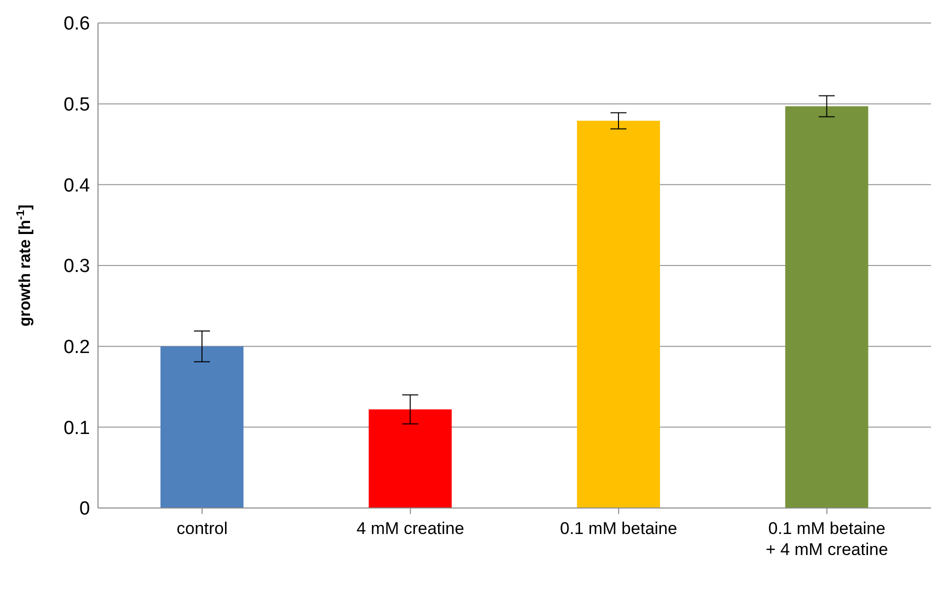 The height and width of the screenshot is (592, 941). What do you see at coordinates (827, 539) in the screenshot?
I see `x-tick-label: 0.1 mM betaine + 4 mM creatine` at bounding box center [827, 539].